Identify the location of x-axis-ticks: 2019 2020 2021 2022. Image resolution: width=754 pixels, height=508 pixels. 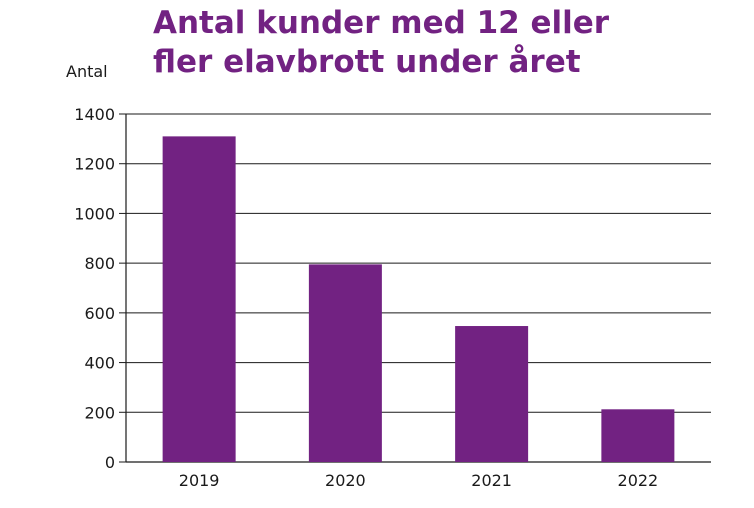
(418, 480).